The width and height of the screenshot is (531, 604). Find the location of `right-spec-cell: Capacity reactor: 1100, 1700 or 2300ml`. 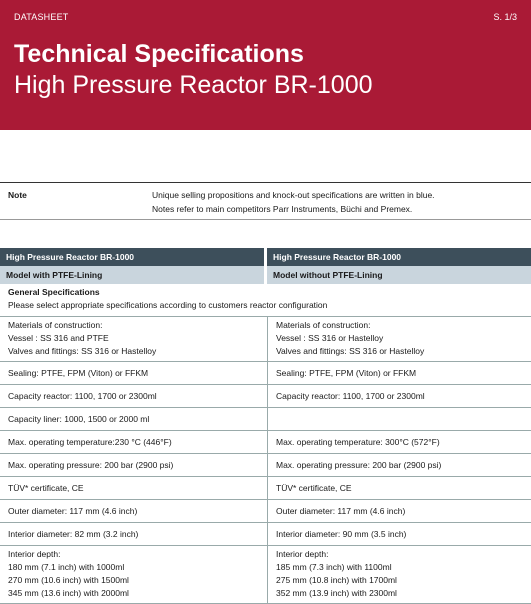

right-spec-cell: Capacity reactor: 1100, 1700 or 2300ml is located at coordinates (399, 396).